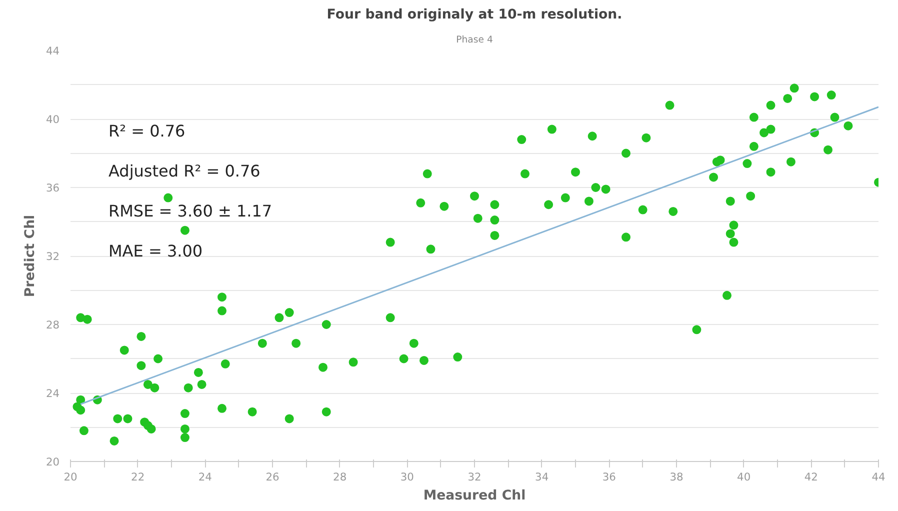  I want to click on y-tick-label: 32, so click(53, 256).